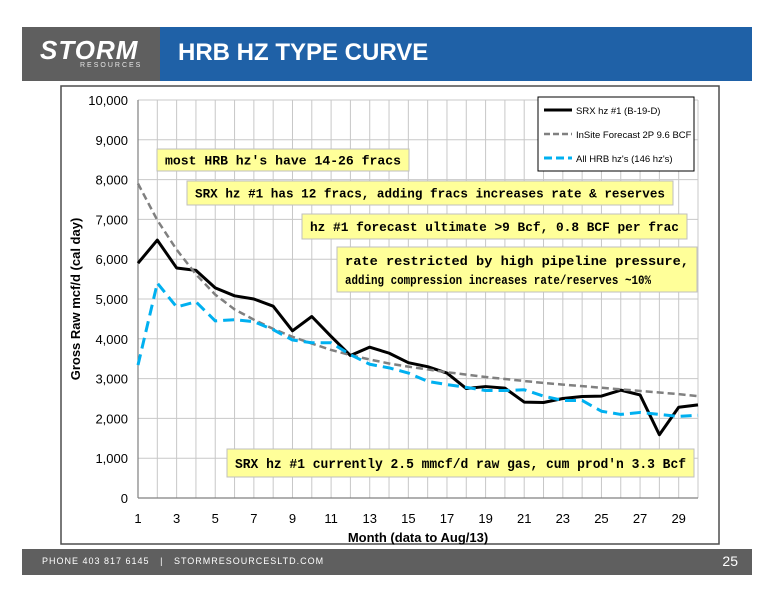  What do you see at coordinates (111, 379) in the screenshot?
I see `y-tick-label: 3,000` at bounding box center [111, 379].